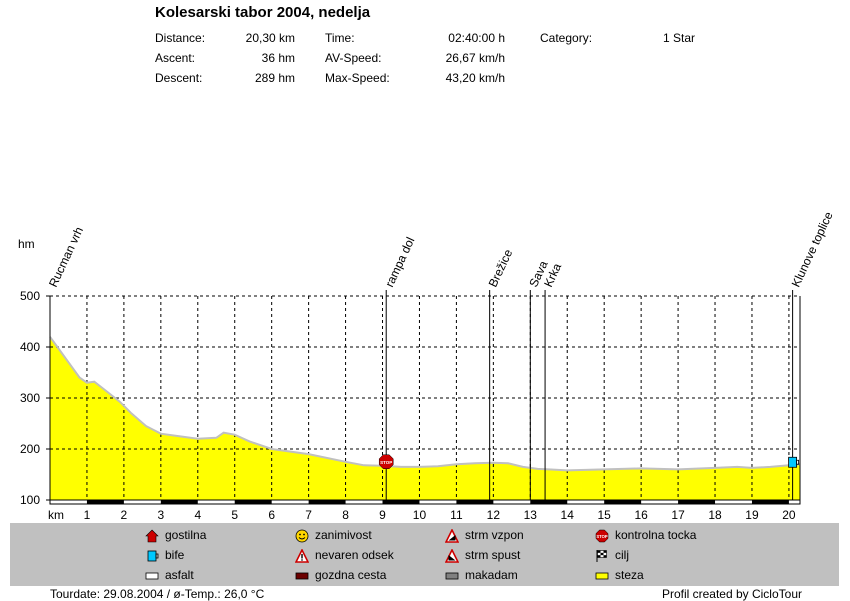 The width and height of the screenshot is (850, 601). What do you see at coordinates (491, 575) in the screenshot?
I see `legend-label: makadam` at bounding box center [491, 575].